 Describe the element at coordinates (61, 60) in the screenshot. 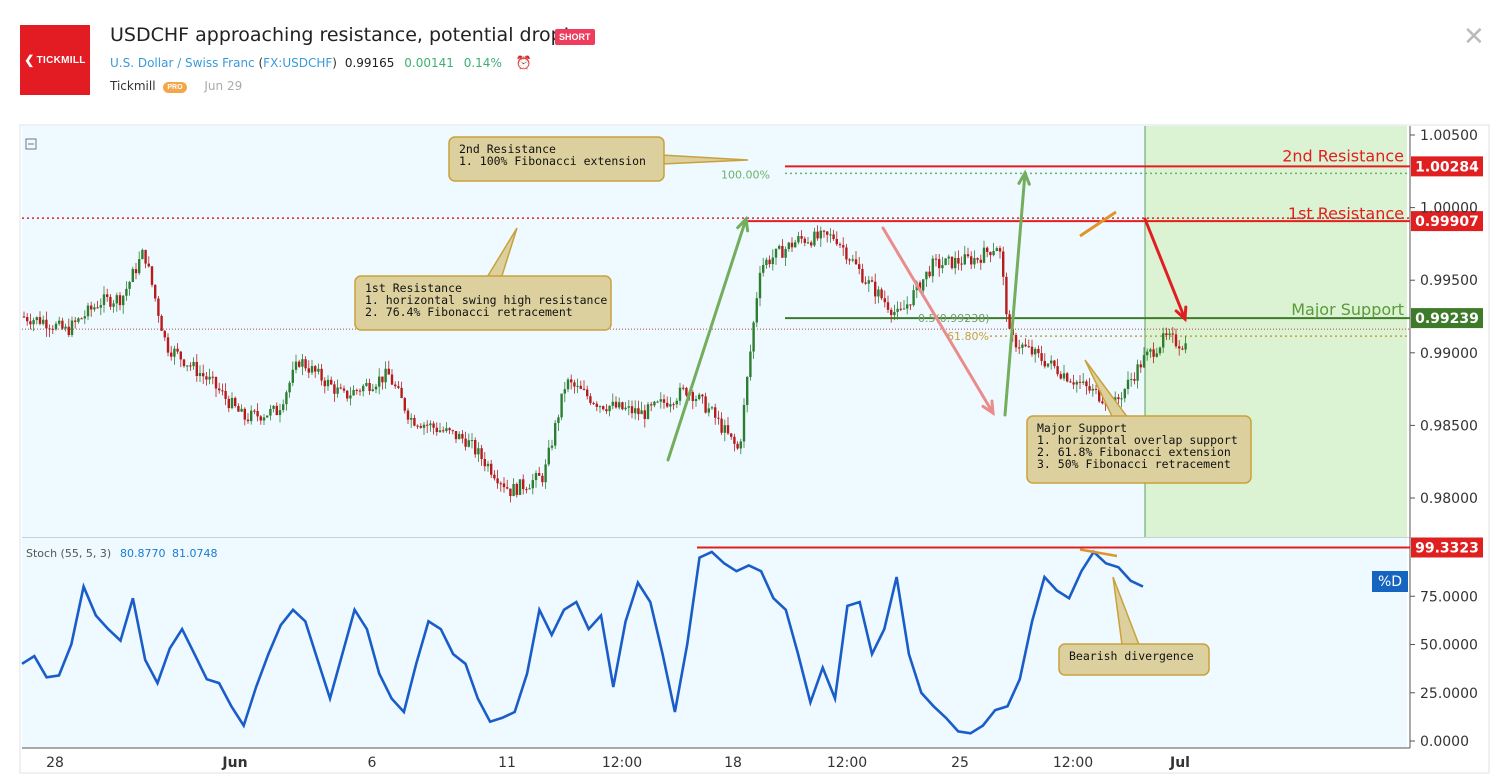

I see `logo-text: TICKMILL` at that location.